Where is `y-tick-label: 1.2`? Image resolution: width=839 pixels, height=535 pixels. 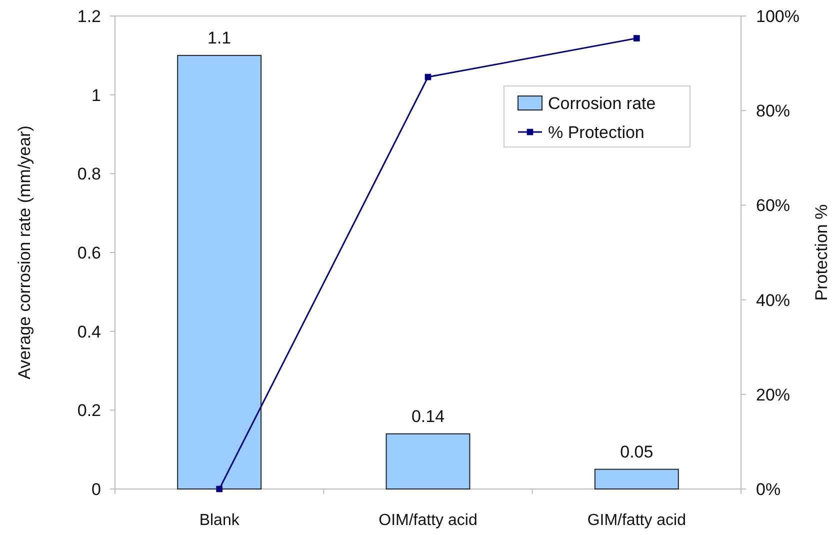
y-tick-label: 1.2 is located at coordinates (89, 16).